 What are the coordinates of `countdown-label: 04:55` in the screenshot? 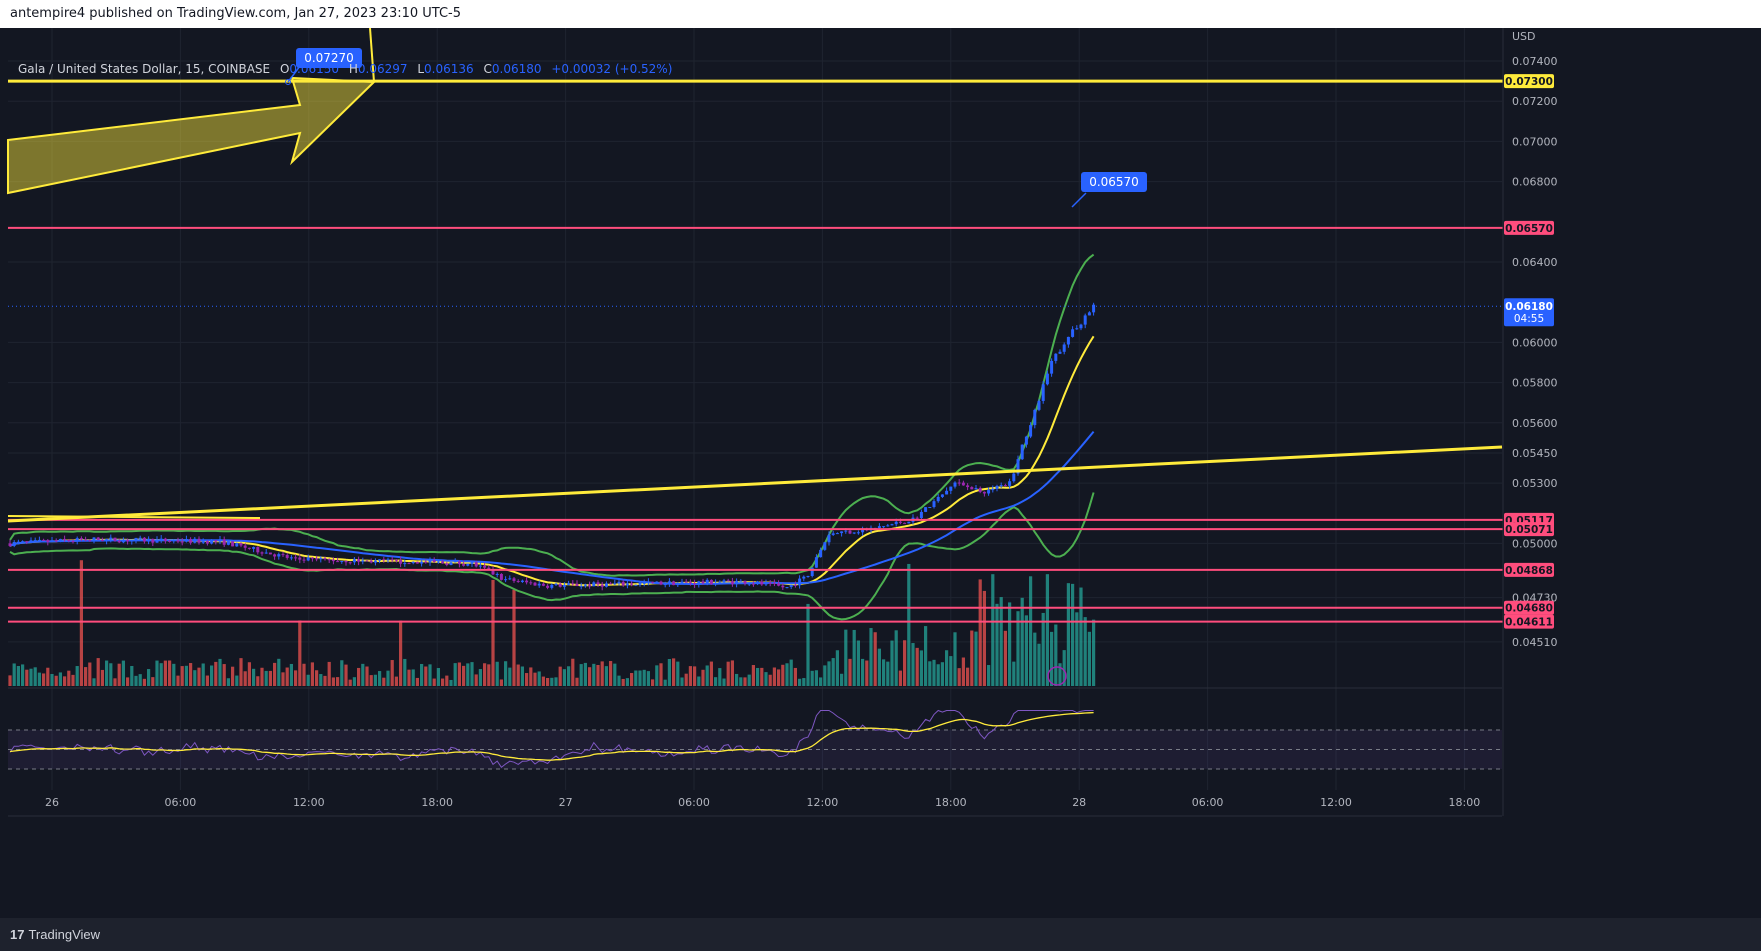 It's located at (1529, 319).